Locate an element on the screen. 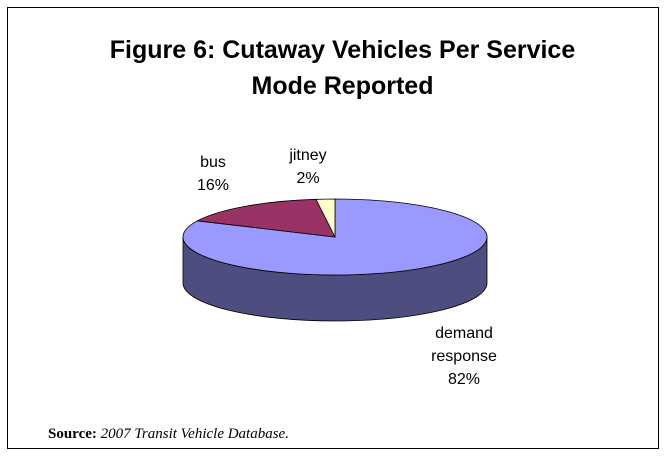 This screenshot has width=669, height=459. source-text: 2007 Transit Vehicle Database. is located at coordinates (194, 434).